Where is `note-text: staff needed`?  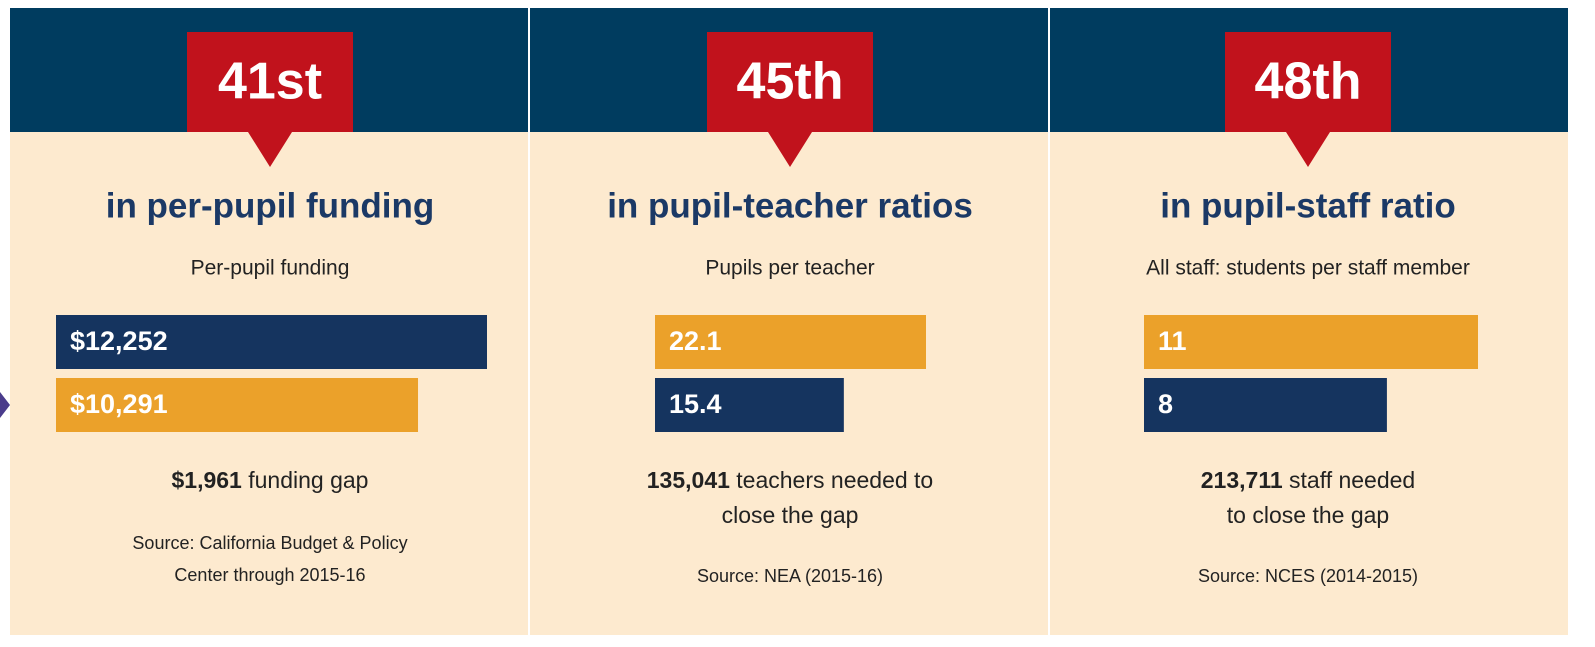 note-text: staff needed is located at coordinates (1352, 480).